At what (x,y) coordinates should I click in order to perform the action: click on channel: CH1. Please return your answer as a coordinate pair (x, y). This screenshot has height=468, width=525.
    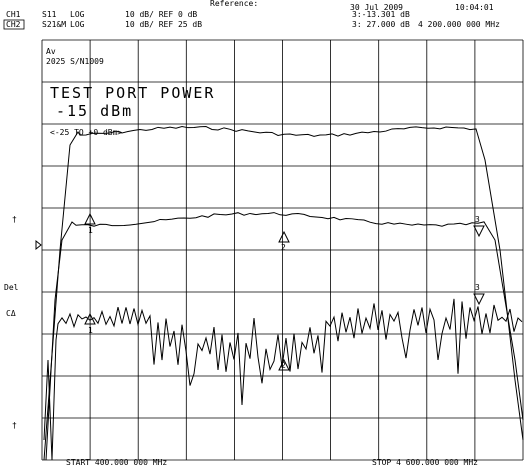
    Looking at the image, I should click on (13, 14).